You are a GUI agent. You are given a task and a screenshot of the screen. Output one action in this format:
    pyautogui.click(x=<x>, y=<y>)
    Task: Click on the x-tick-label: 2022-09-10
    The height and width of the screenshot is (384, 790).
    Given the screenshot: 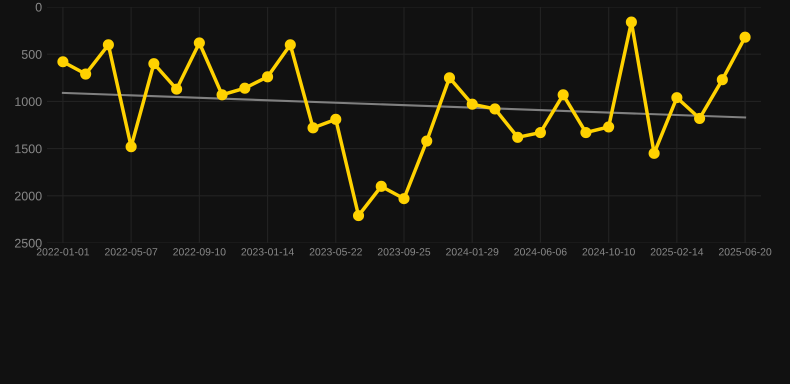 What is the action you would take?
    pyautogui.click(x=199, y=252)
    